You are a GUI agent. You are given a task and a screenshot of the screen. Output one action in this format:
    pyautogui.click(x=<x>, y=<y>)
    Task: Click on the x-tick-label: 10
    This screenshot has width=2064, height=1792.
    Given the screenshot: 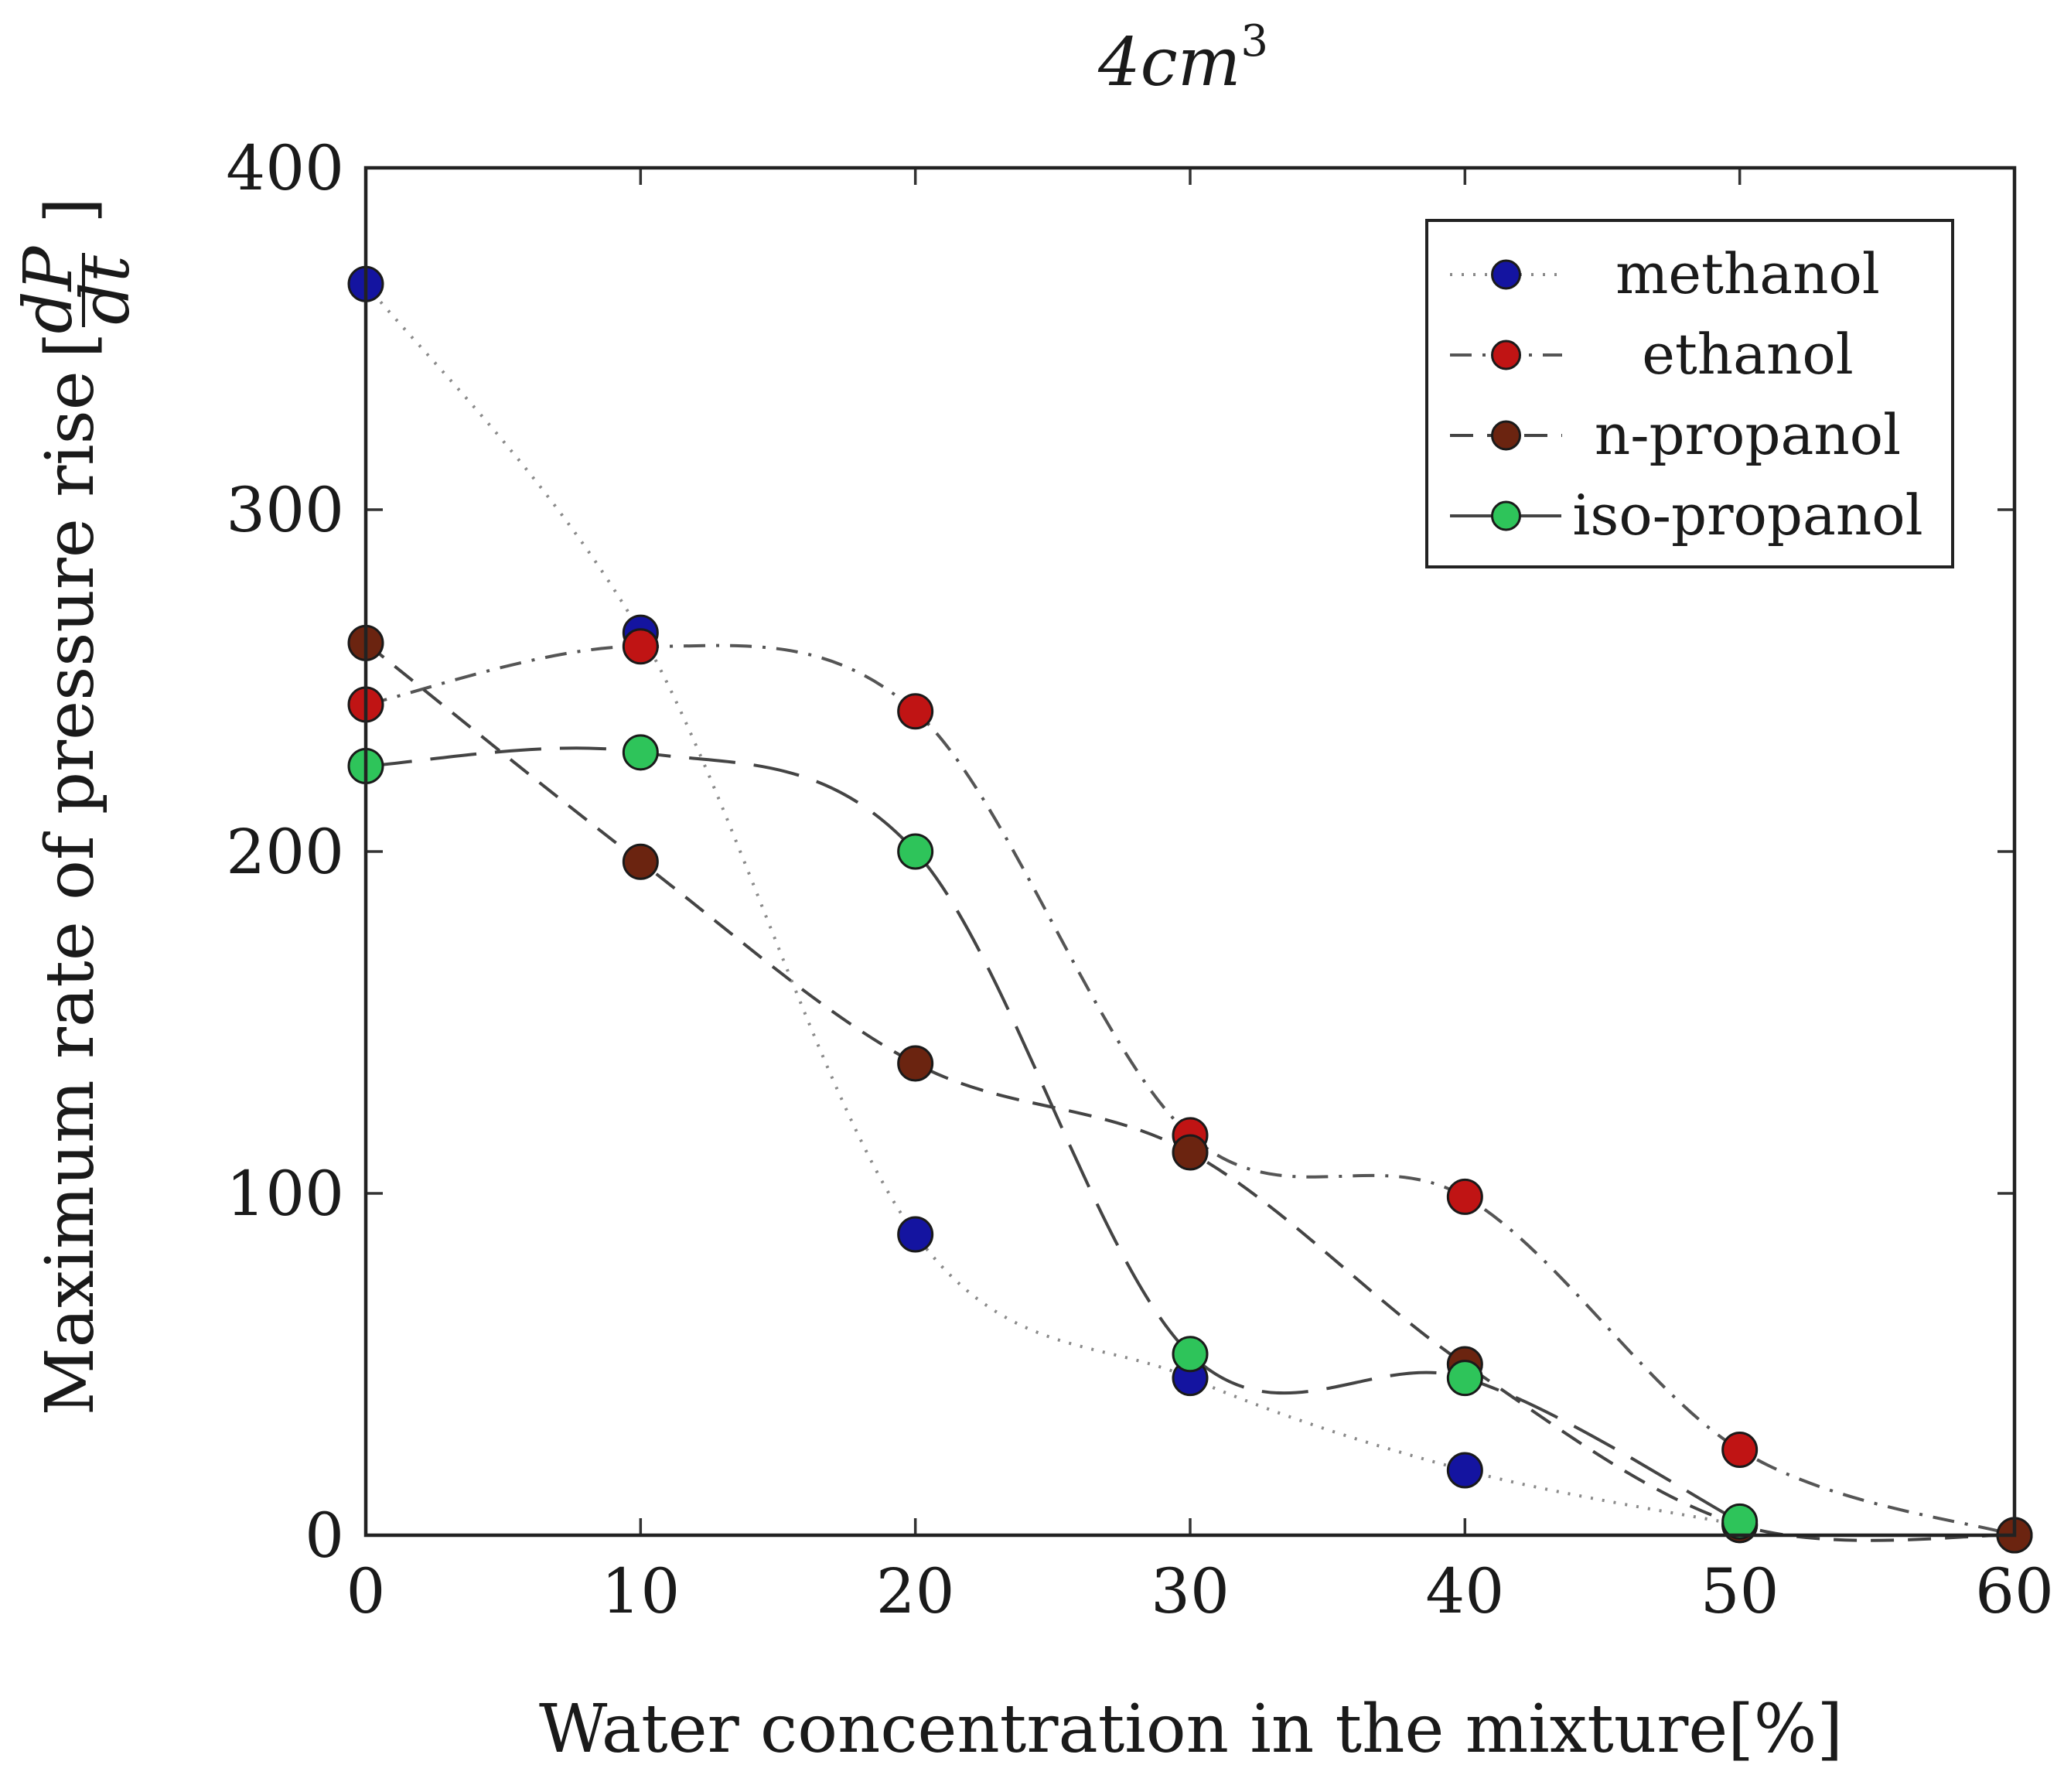 What is the action you would take?
    pyautogui.click(x=640, y=1591)
    